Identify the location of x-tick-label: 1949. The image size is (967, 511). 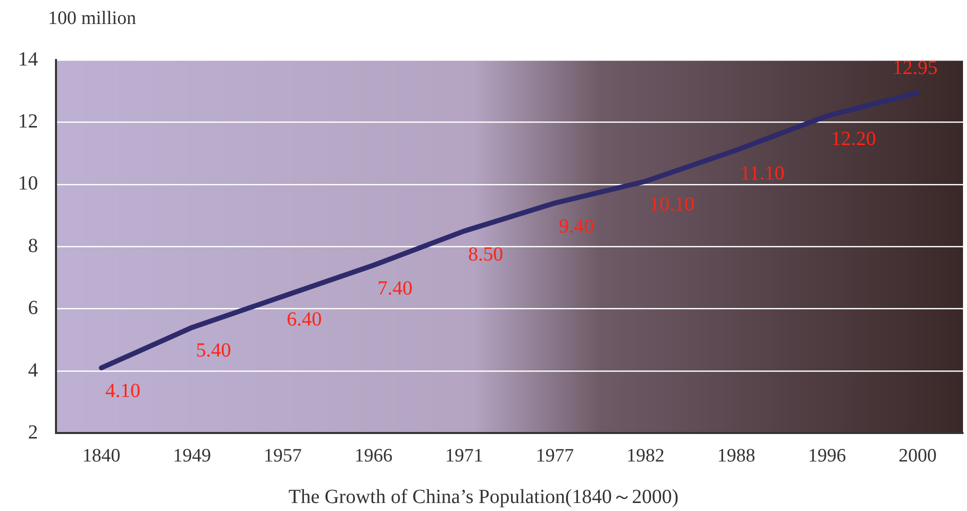
(192, 456).